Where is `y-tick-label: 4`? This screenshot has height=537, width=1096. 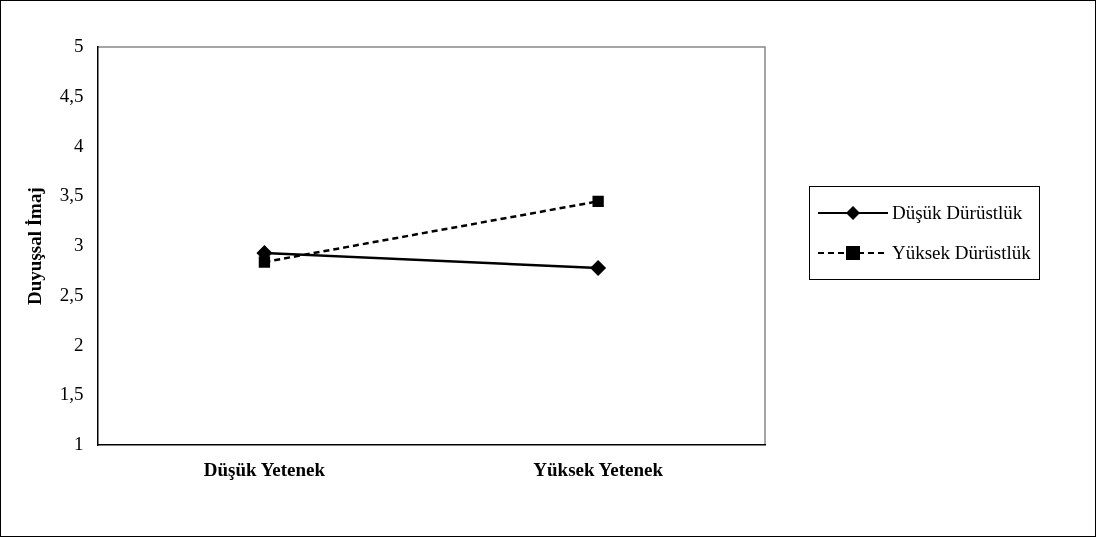
y-tick-label: 4 is located at coordinates (79, 145).